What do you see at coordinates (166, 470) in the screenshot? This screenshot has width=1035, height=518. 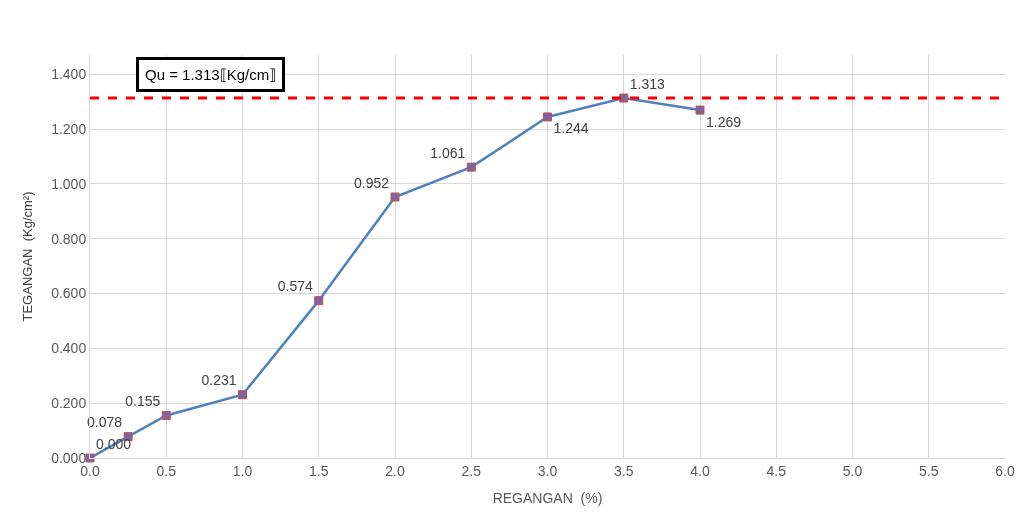 I see `x-tick-label: 0.5` at bounding box center [166, 470].